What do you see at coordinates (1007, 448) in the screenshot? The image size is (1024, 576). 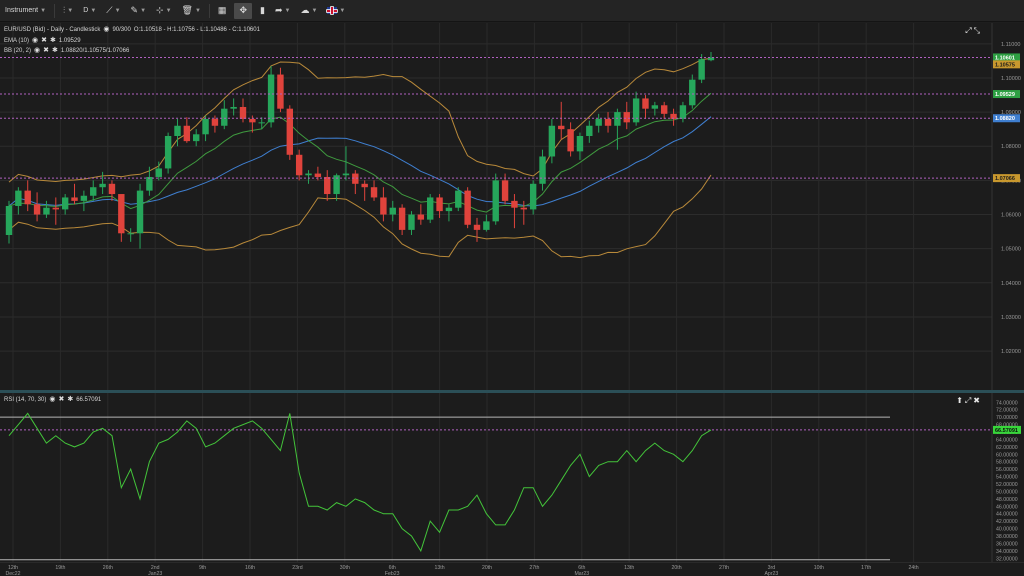 I see `rsi-tick-label: 62.00000` at bounding box center [1007, 448].